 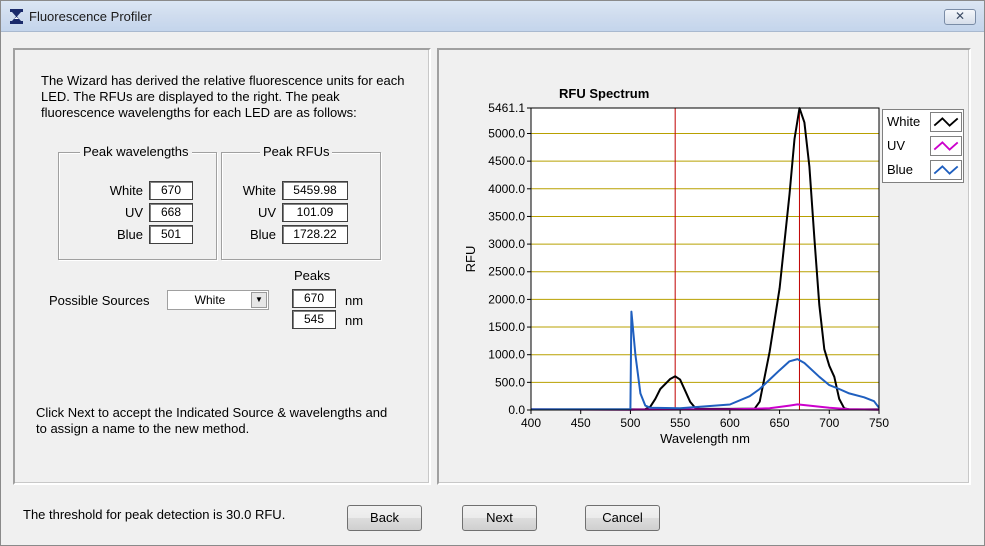 What do you see at coordinates (780, 423) in the screenshot?
I see `x-tick-label: 650` at bounding box center [780, 423].